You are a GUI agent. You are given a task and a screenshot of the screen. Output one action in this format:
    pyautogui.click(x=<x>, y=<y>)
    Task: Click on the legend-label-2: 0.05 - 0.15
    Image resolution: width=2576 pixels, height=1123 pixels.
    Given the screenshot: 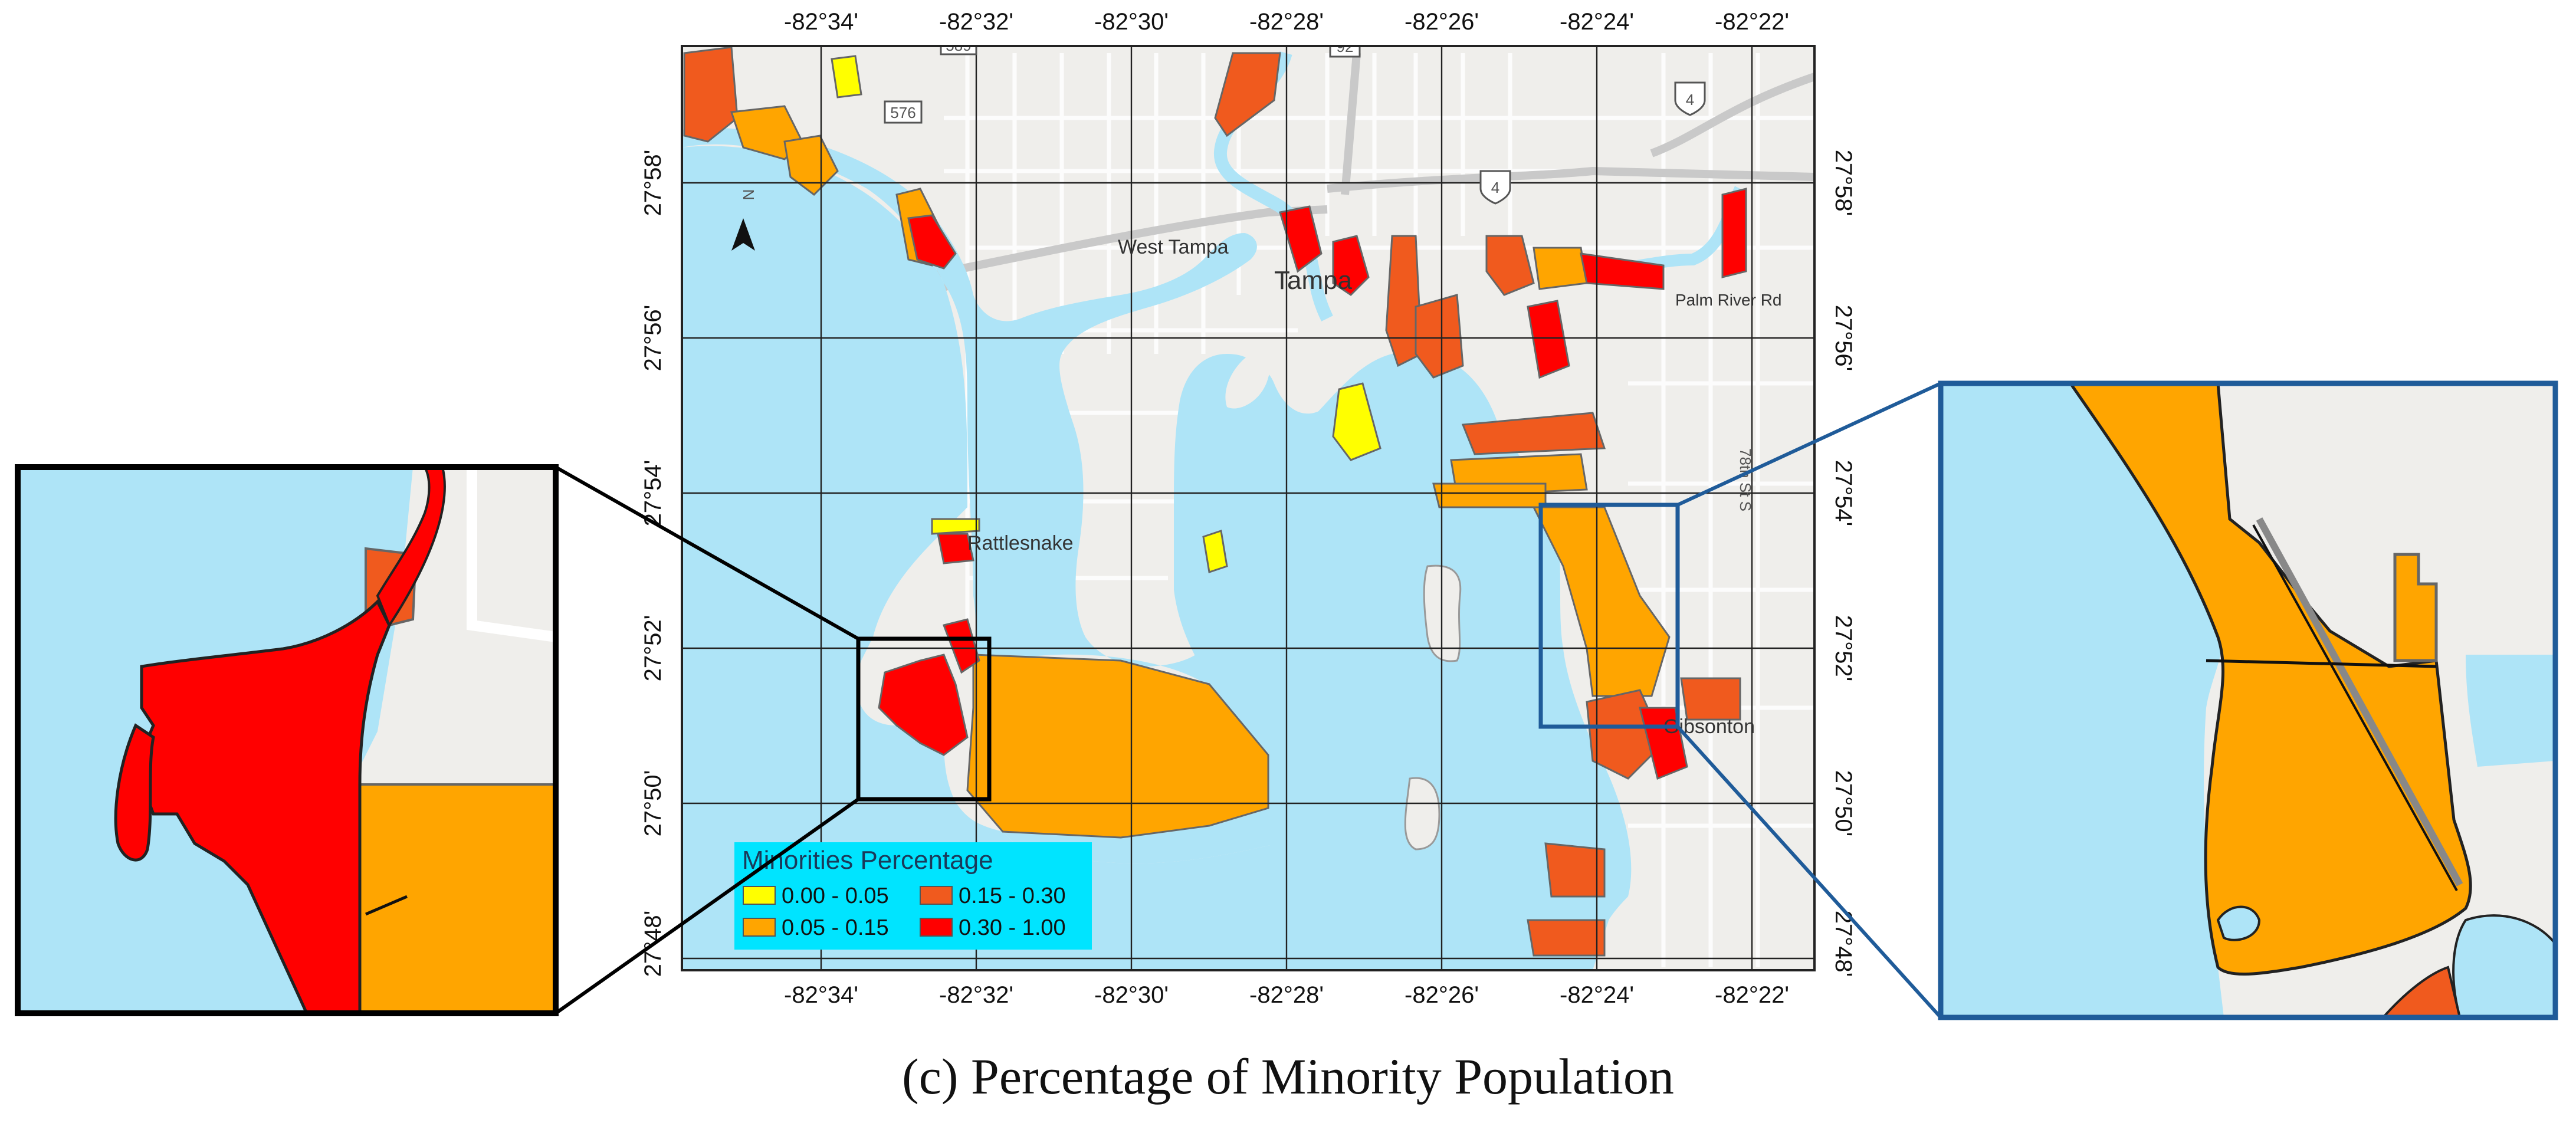 What is the action you would take?
    pyautogui.click(x=835, y=928)
    